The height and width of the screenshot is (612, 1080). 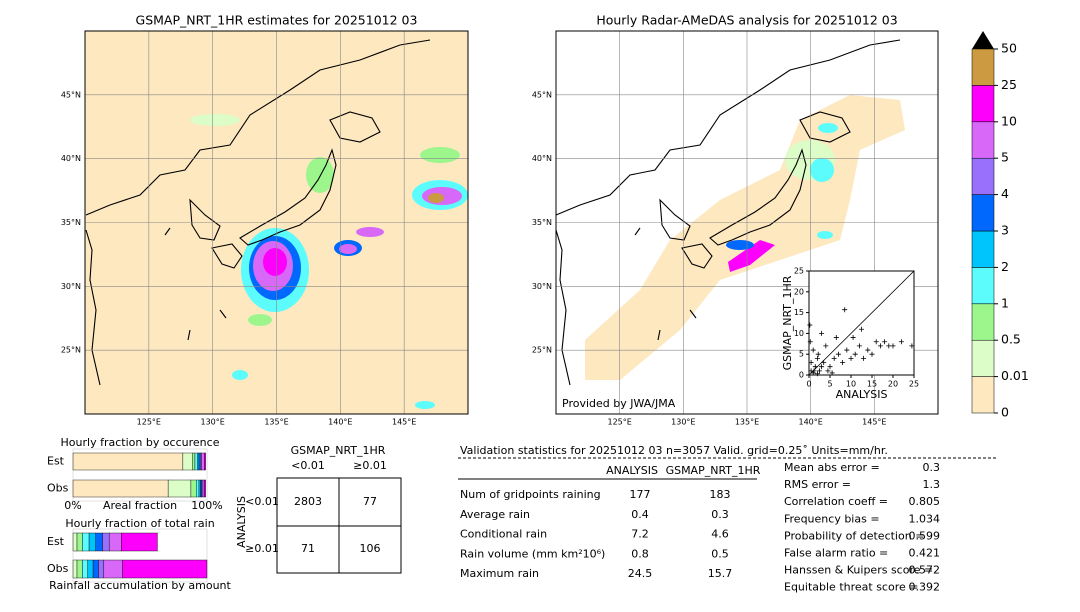 I want to click on y-tick-label: 20, so click(x=799, y=291).